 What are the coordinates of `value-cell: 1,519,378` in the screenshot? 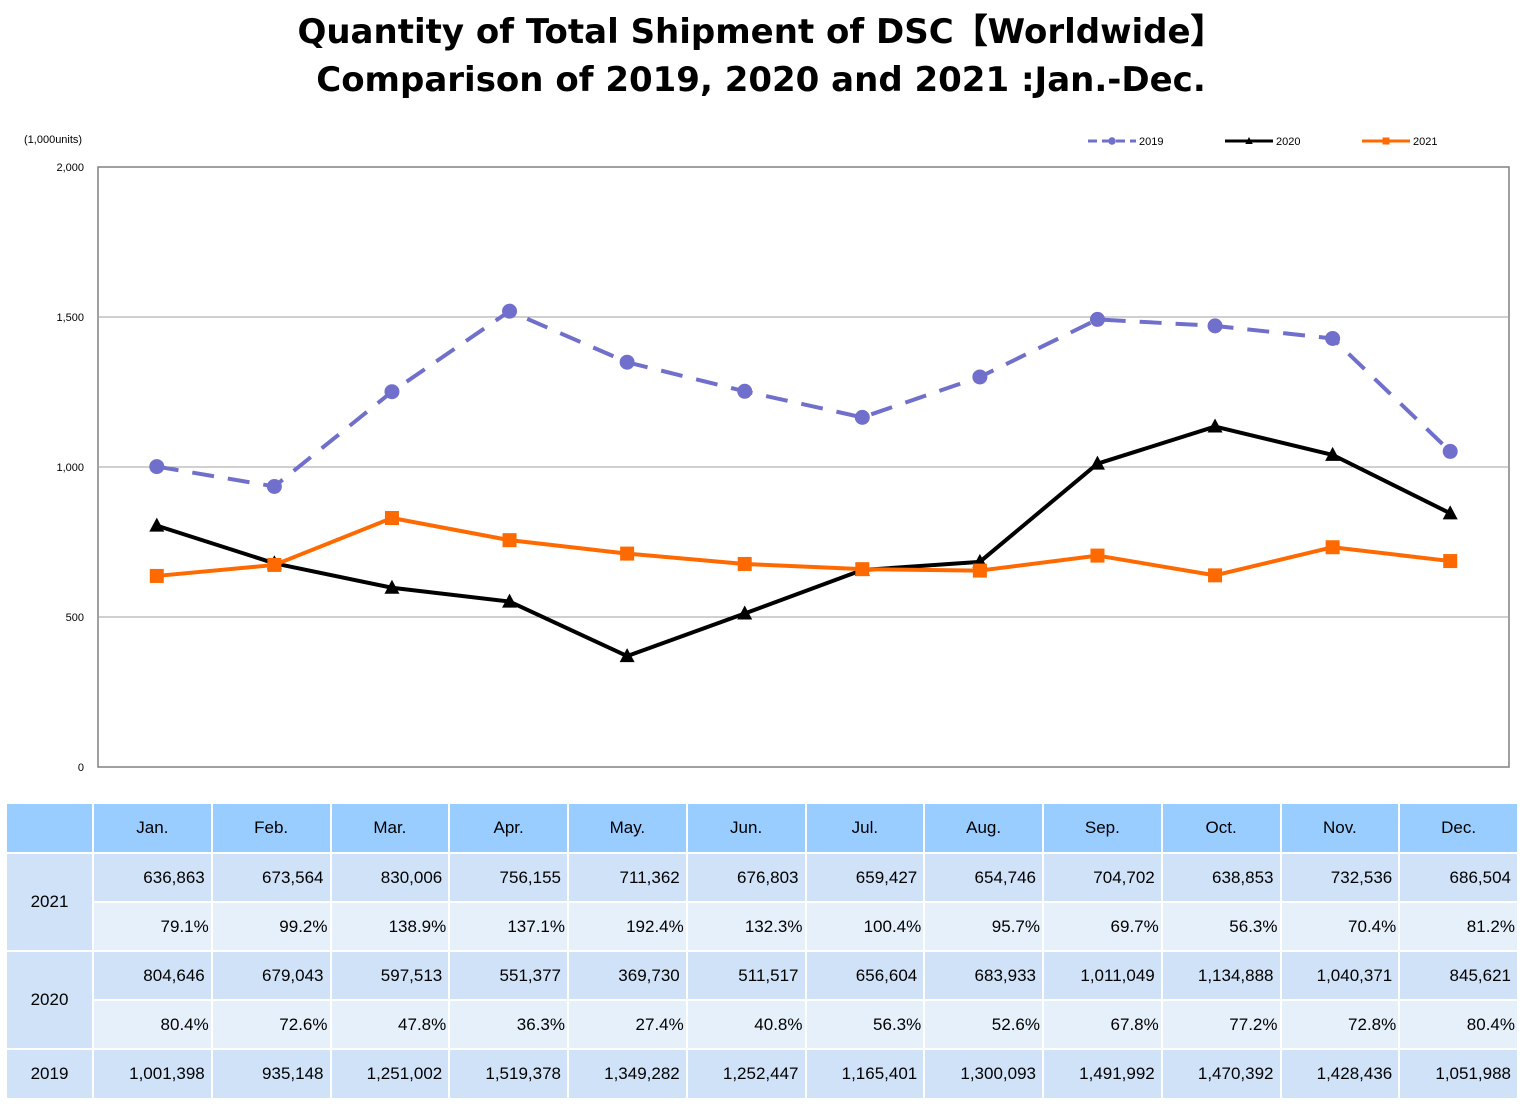 It's located at (508, 1074).